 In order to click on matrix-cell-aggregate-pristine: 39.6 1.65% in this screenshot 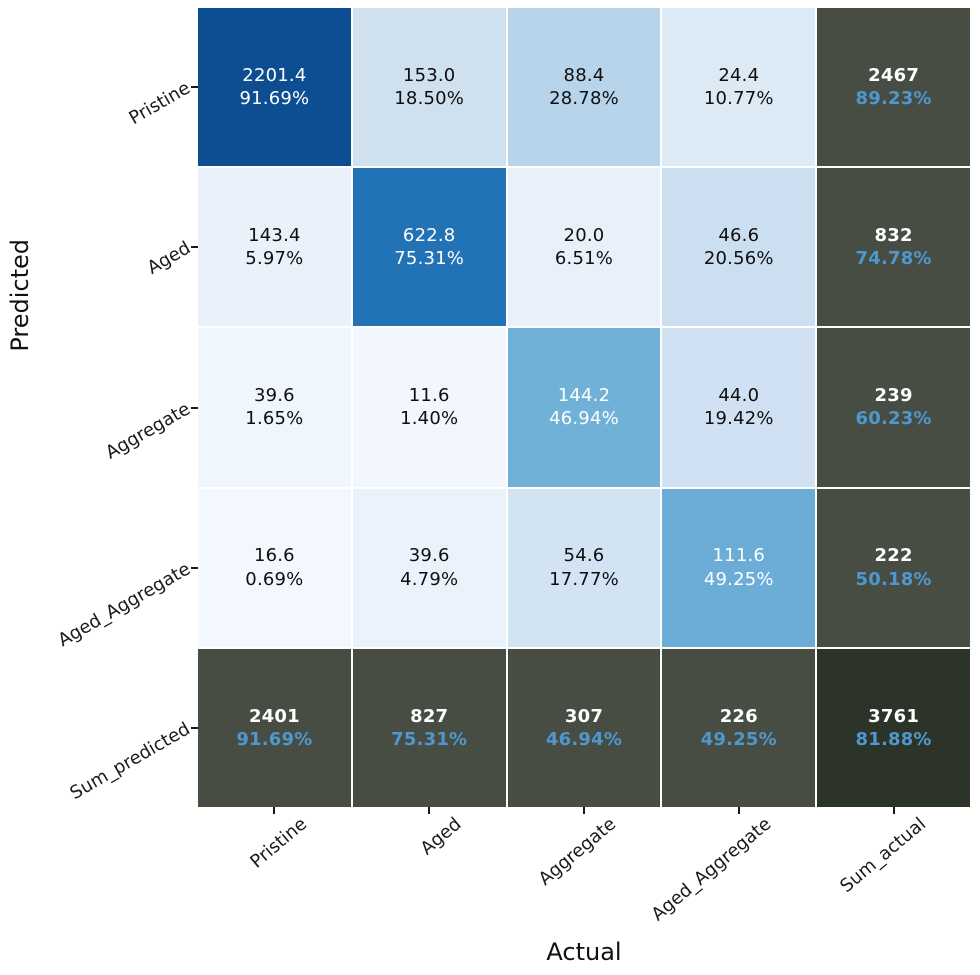, I will do `click(274, 407)`.